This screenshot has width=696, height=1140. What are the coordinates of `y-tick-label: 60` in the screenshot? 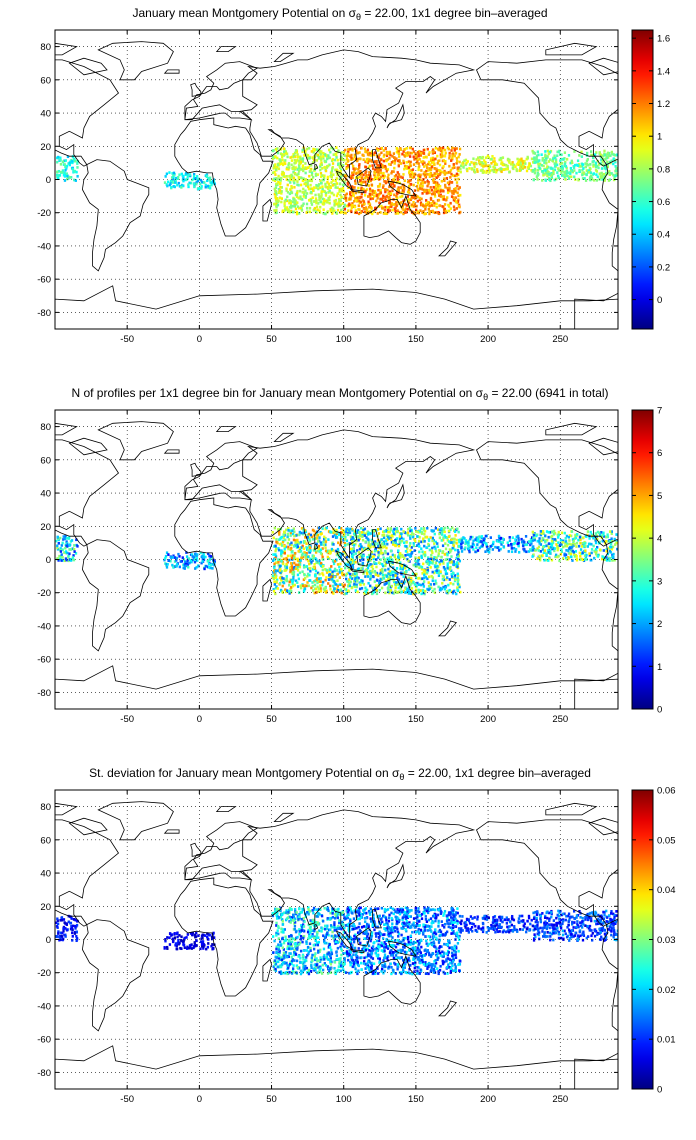 It's located at (45, 80).